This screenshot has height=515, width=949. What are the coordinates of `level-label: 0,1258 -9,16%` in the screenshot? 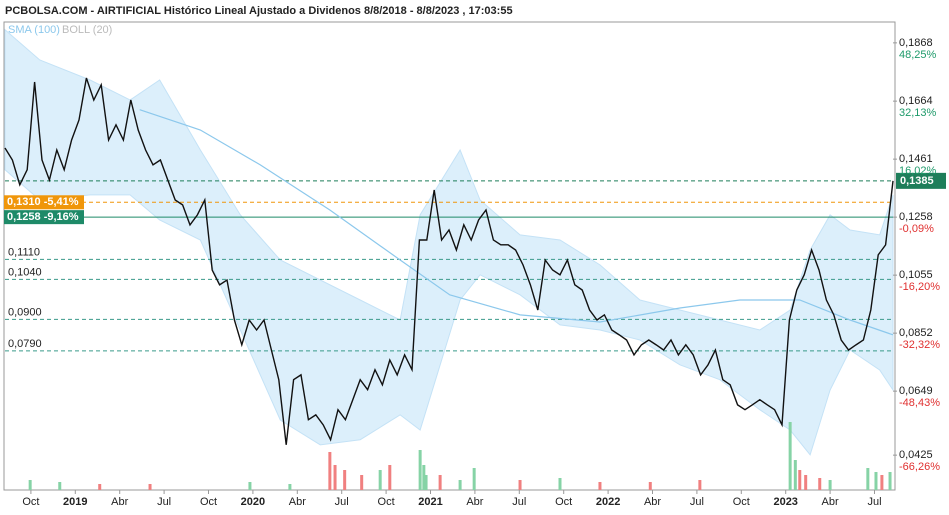 It's located at (43, 217).